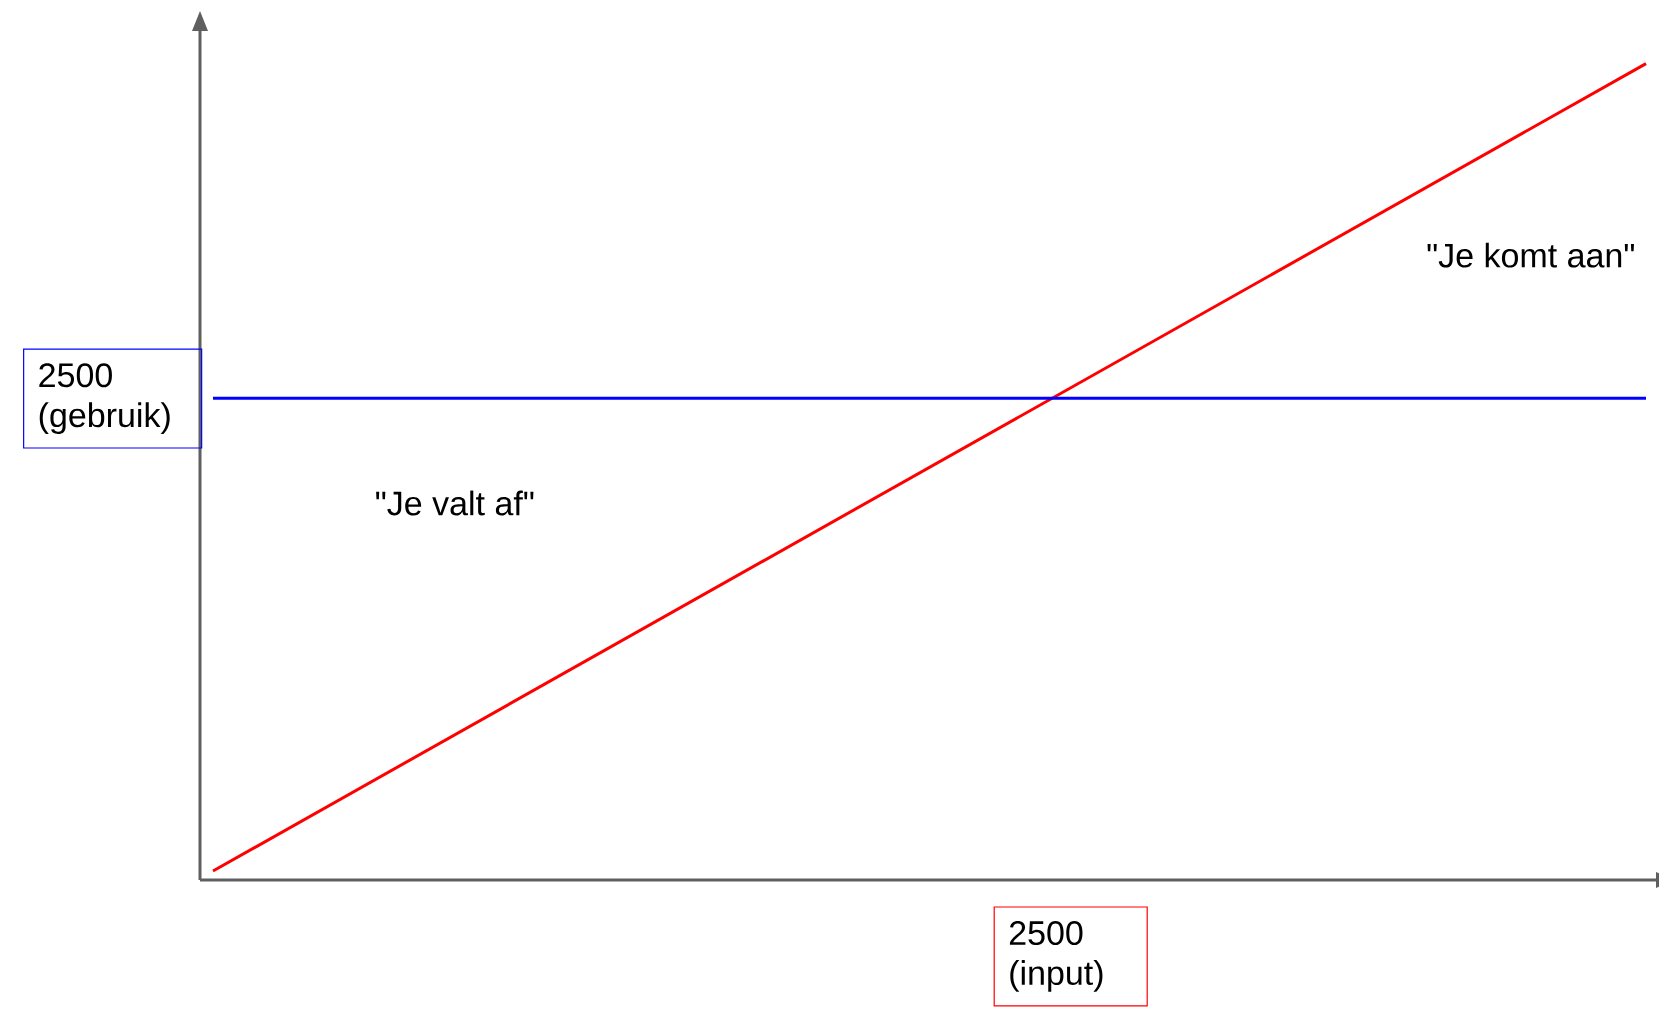 The height and width of the screenshot is (1023, 1659). I want to click on annotation: "Je valt af", so click(455, 503).